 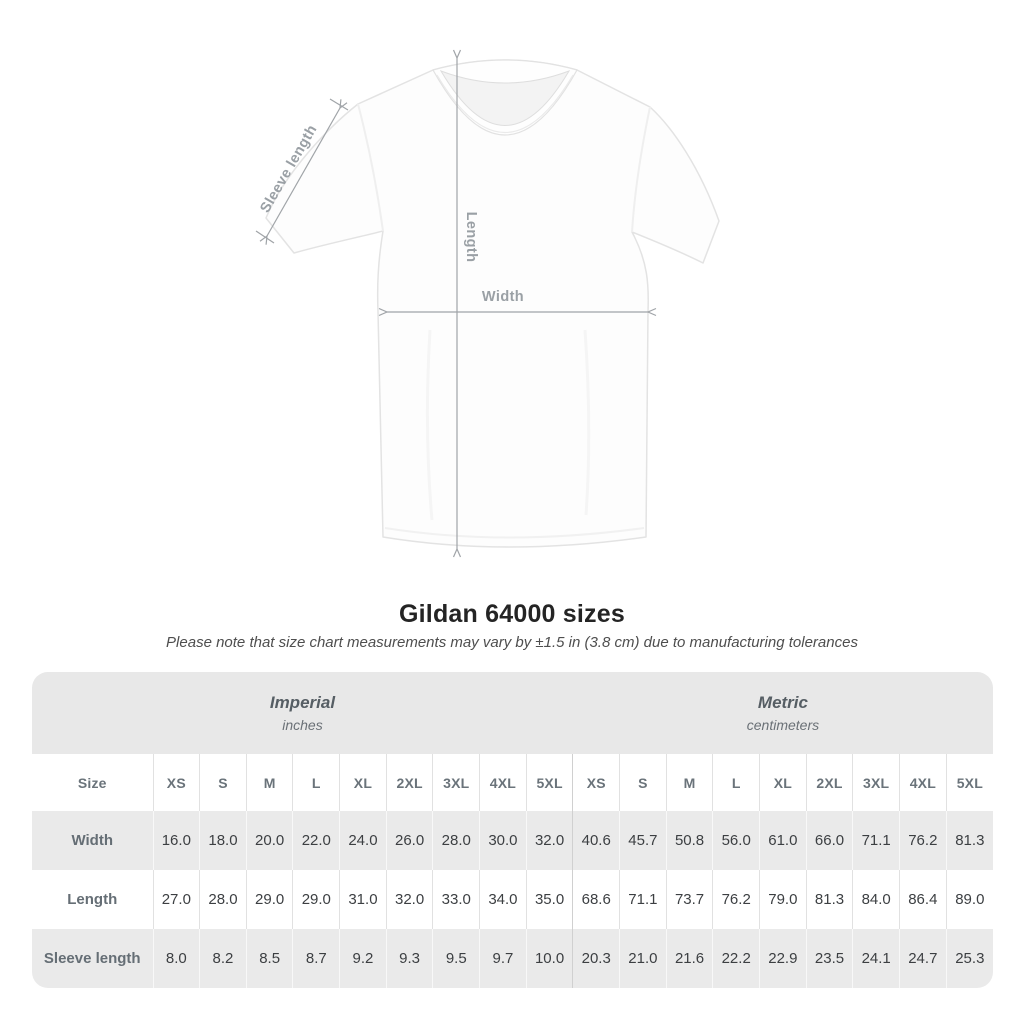 What do you see at coordinates (302, 702) in the screenshot?
I see `imperial-title: Imperial` at bounding box center [302, 702].